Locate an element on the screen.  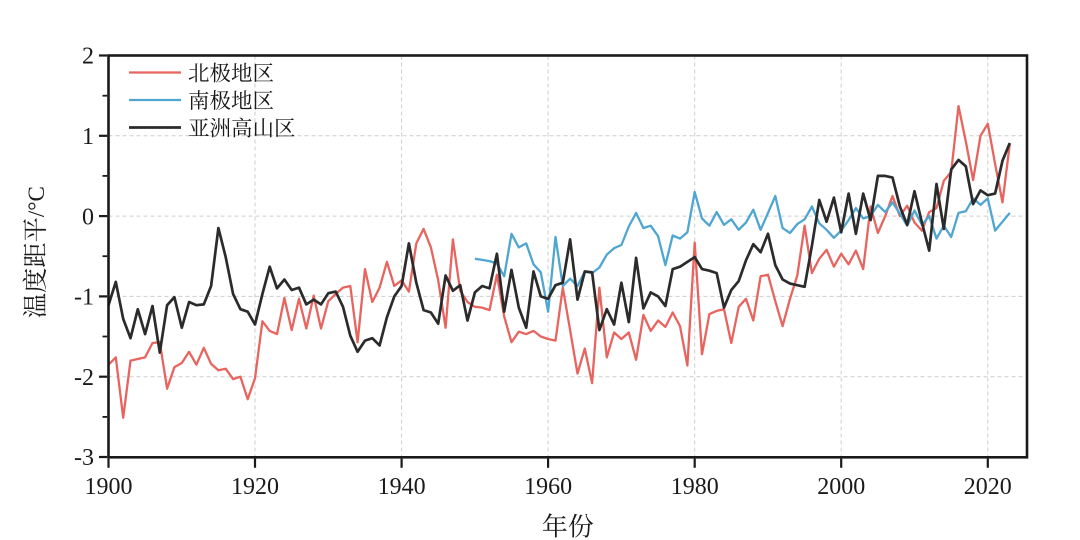
svg-text: -2 is located at coordinates (84, 378).